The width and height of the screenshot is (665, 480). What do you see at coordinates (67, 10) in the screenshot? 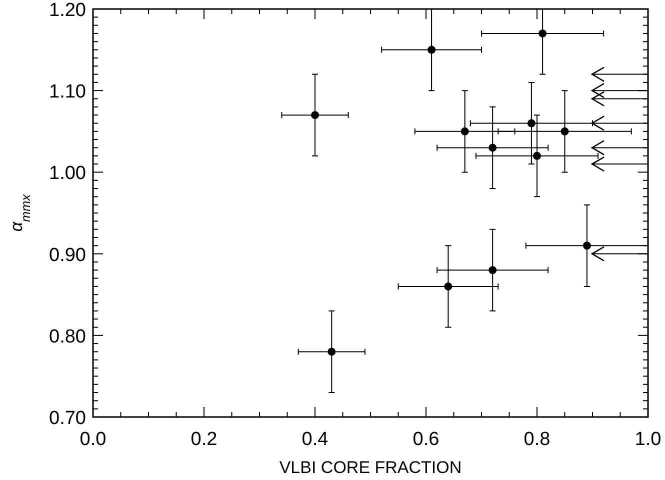
I see `y-tick-label: 1.20` at bounding box center [67, 10].